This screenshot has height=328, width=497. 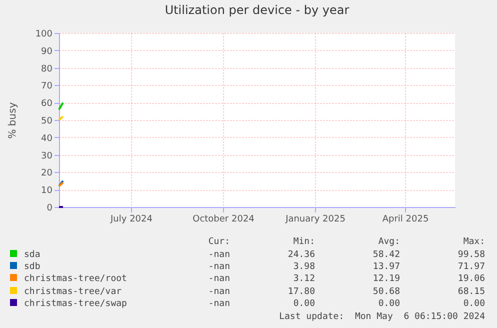 What do you see at coordinates (315, 219) in the screenshot?
I see `x-tick-label: January 2025` at bounding box center [315, 219].